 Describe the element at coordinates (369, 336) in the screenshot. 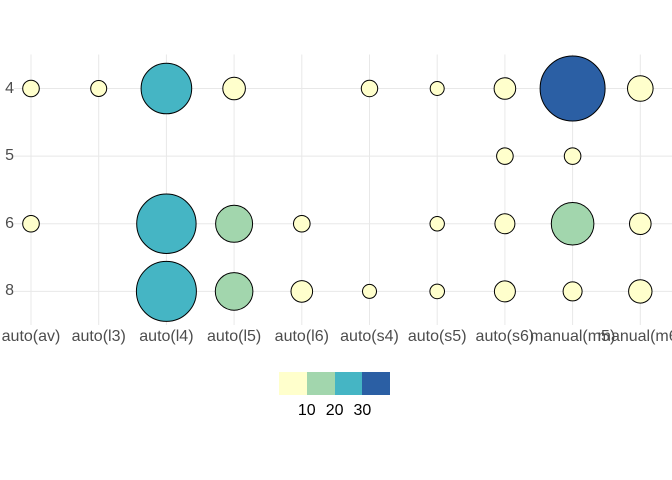

I see `x-tick-label-auto(s4): auto(s4)` at that location.